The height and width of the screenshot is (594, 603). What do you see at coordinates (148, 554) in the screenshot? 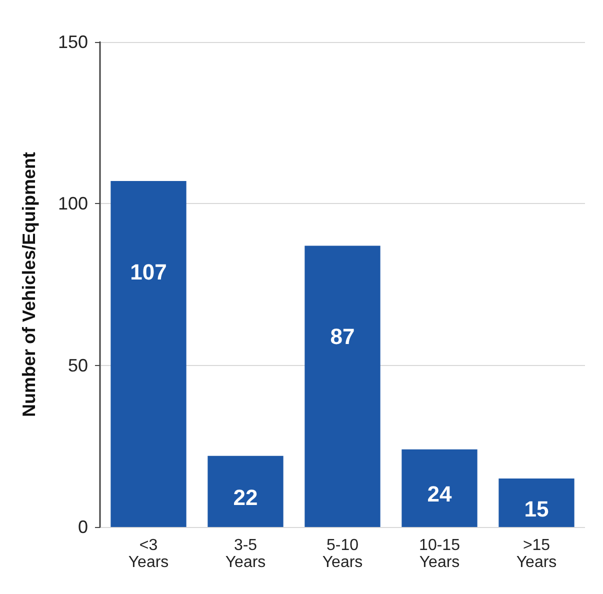
I see `x-tick-label: <3 Years` at bounding box center [148, 554].